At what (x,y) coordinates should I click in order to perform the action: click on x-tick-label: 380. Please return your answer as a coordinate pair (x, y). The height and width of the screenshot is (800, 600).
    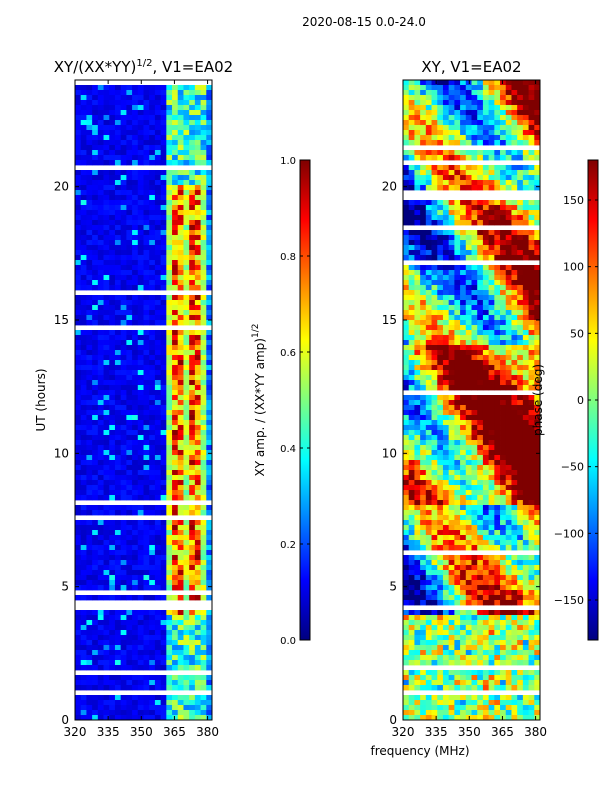
    Looking at the image, I should click on (207, 732).